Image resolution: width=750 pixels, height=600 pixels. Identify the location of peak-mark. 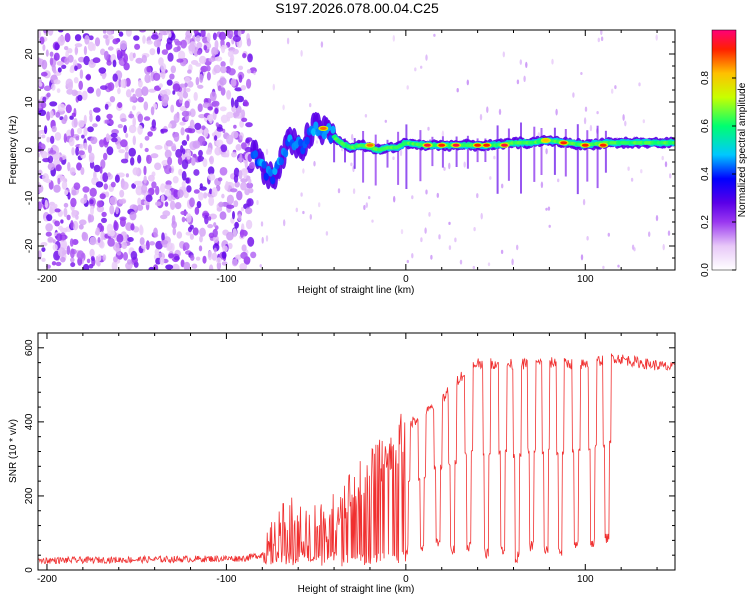
(427, 145).